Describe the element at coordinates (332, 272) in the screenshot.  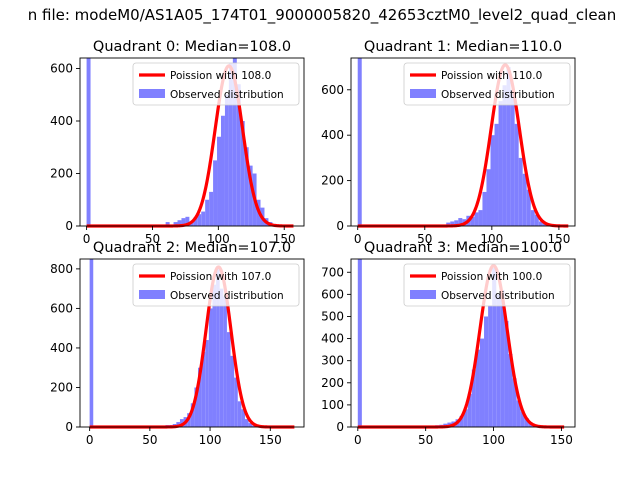
I see `y-tick-label: 700` at that location.